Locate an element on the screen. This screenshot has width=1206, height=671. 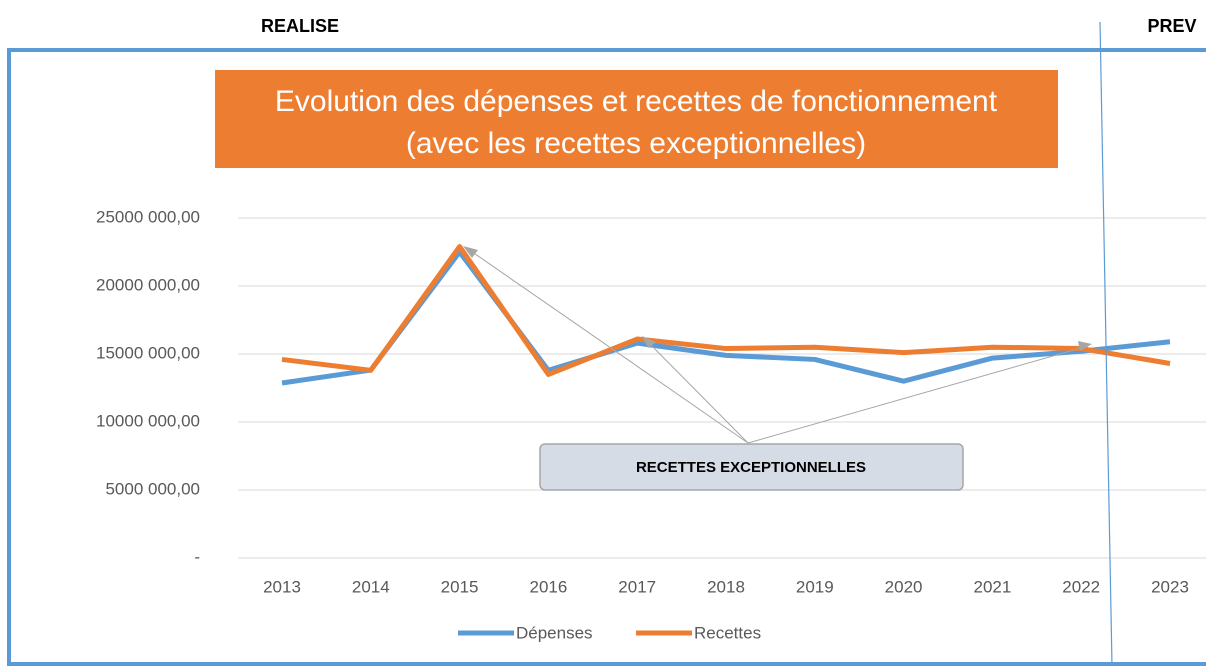
y-tick-label: 20000 000,00 is located at coordinates (148, 284).